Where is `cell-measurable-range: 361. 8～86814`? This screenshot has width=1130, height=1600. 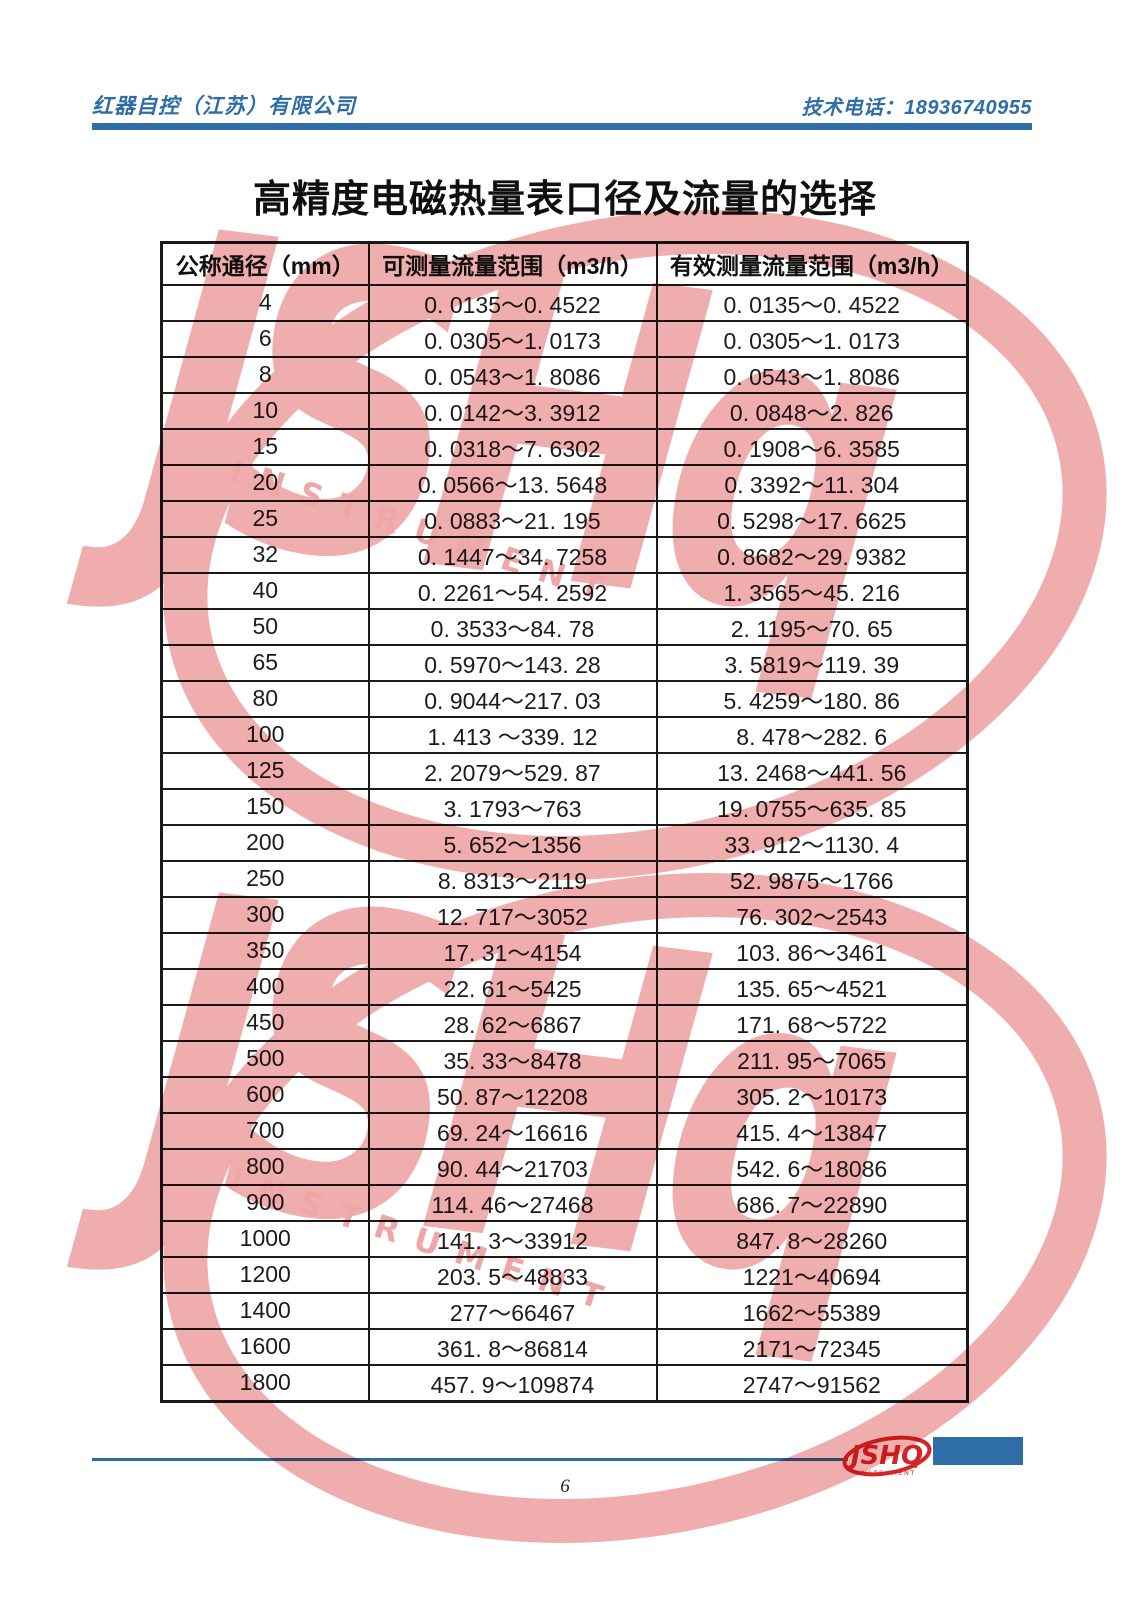
cell-measurable-range: 361. 8～86814 is located at coordinates (512, 1346).